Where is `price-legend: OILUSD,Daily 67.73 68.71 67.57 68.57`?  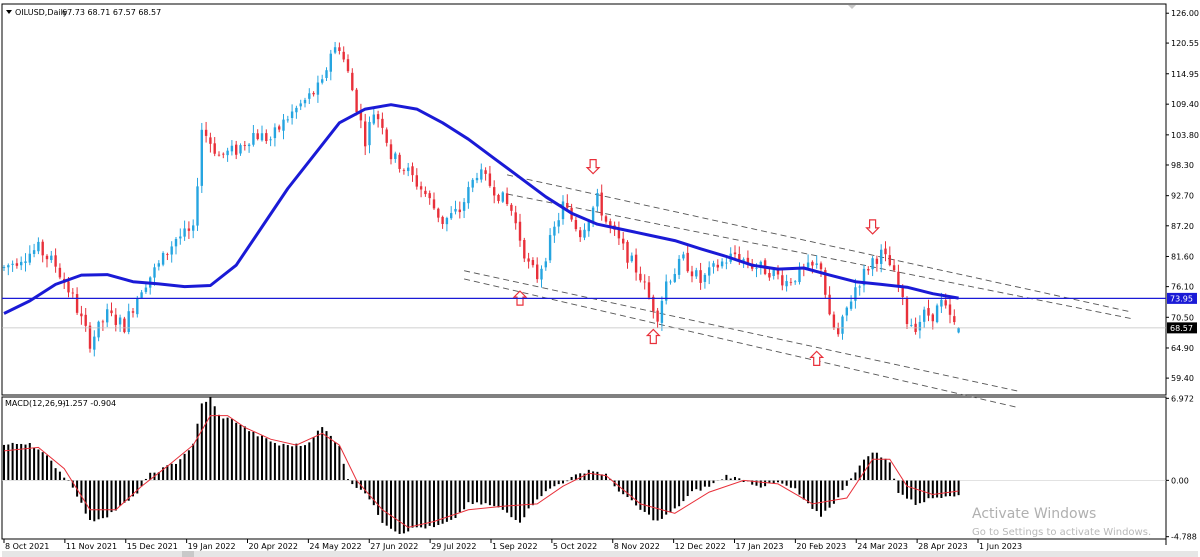
price-legend: OILUSD,Daily 67.73 68.71 67.57 68.57 is located at coordinates (83, 12).